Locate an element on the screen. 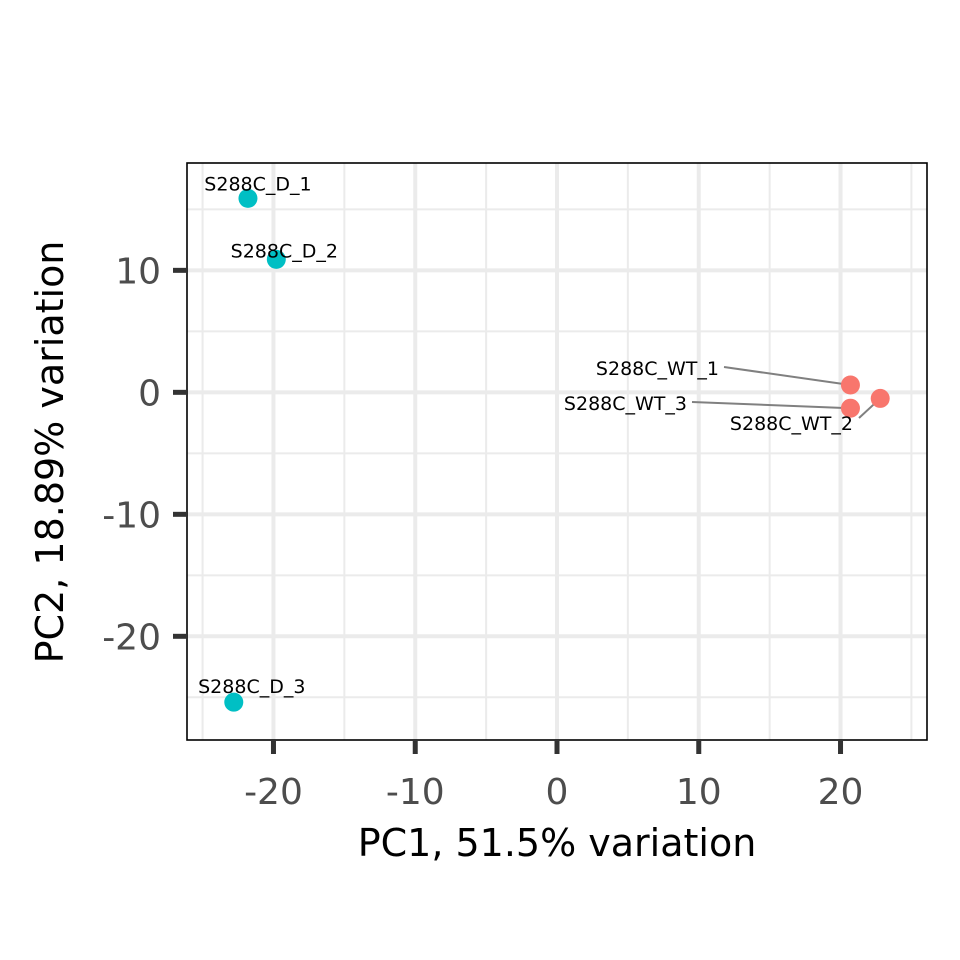  x-tick-label: -10 is located at coordinates (415, 792).